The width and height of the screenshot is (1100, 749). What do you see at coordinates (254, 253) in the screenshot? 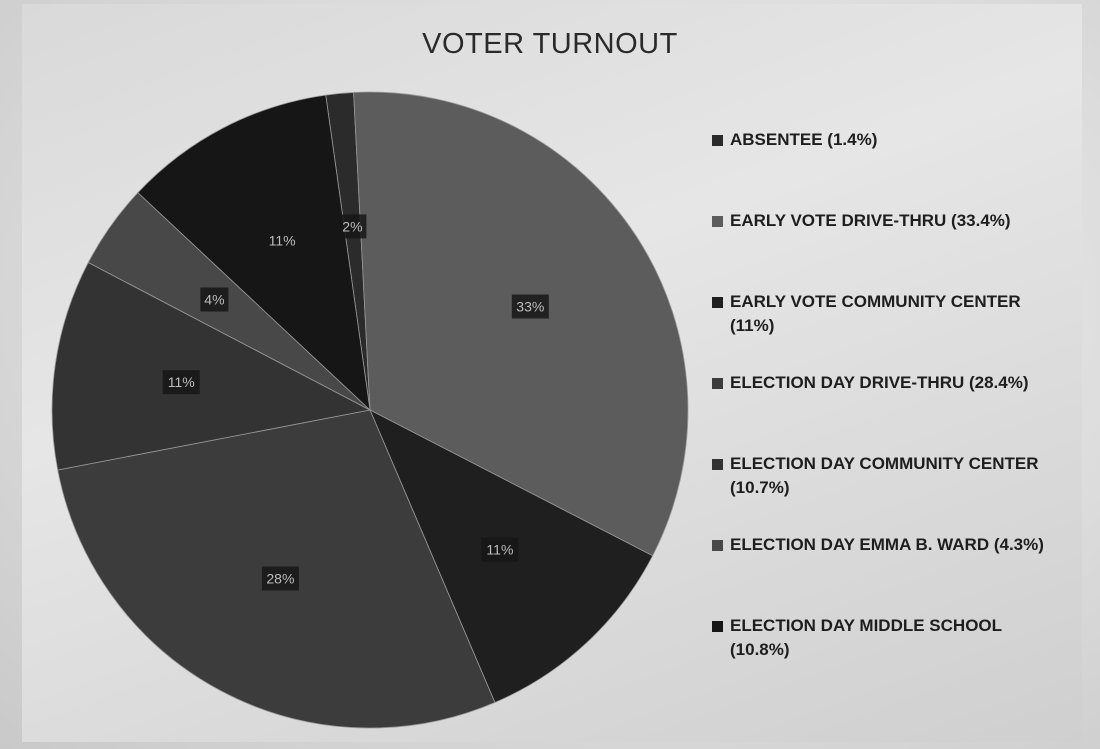
I see `pie-slice-election-day-middle-school` at bounding box center [254, 253].